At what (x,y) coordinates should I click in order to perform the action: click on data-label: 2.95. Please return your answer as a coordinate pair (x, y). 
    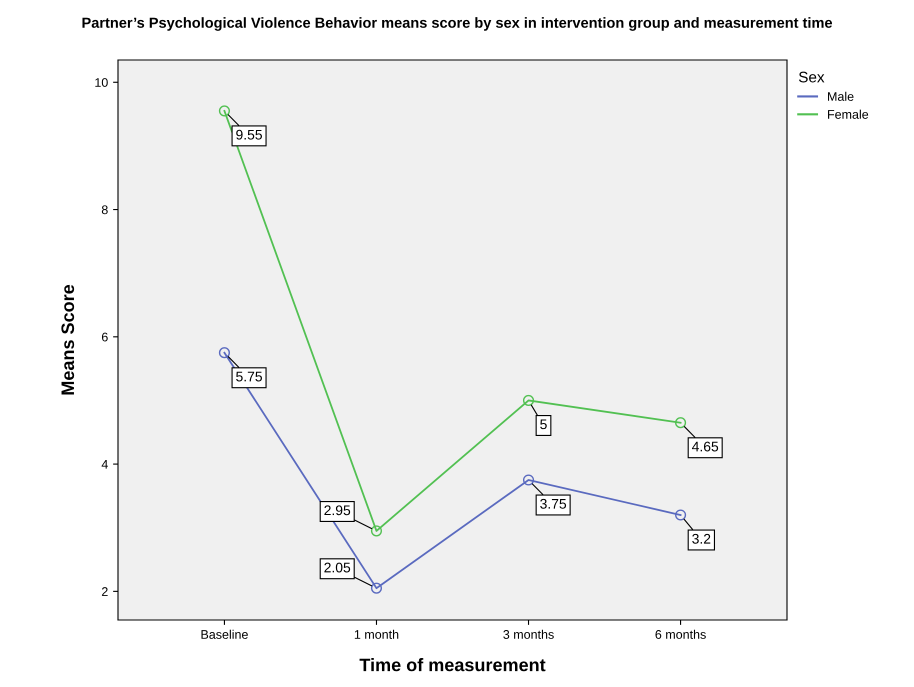
    Looking at the image, I should click on (337, 510).